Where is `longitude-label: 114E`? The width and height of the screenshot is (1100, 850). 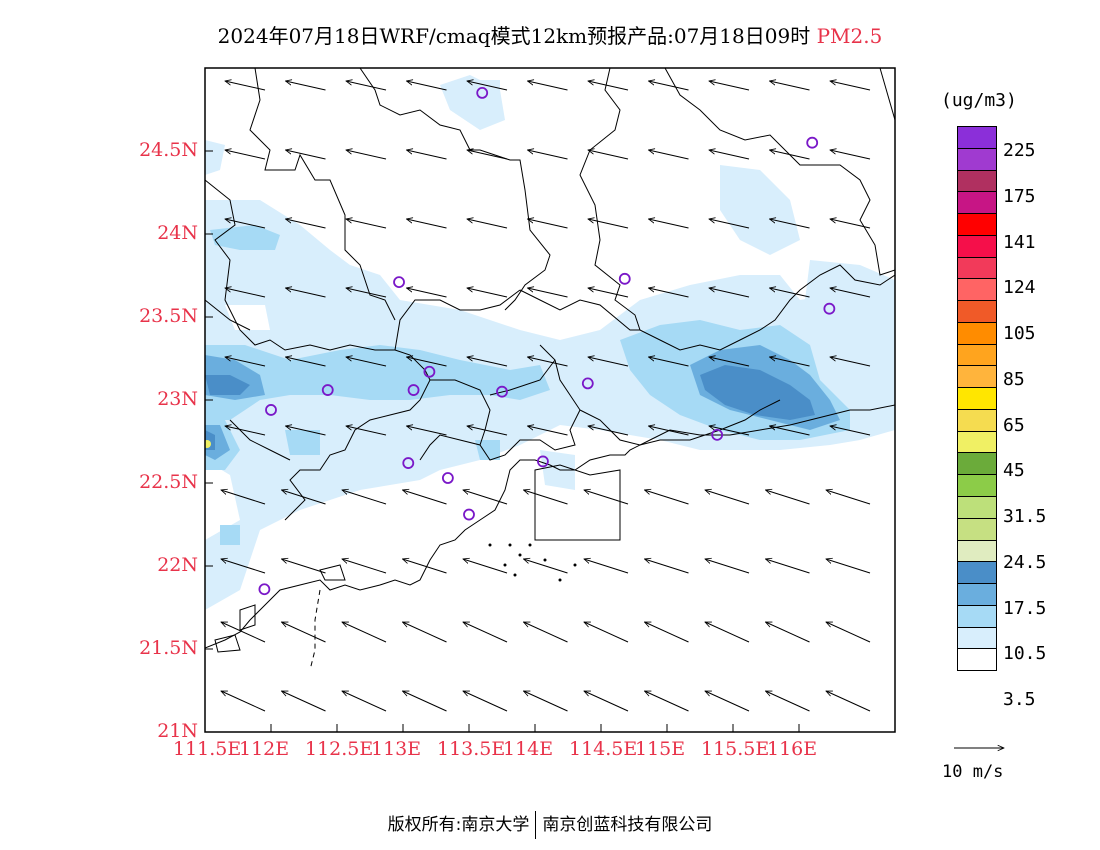
longitude-label: 114E is located at coordinates (528, 749).